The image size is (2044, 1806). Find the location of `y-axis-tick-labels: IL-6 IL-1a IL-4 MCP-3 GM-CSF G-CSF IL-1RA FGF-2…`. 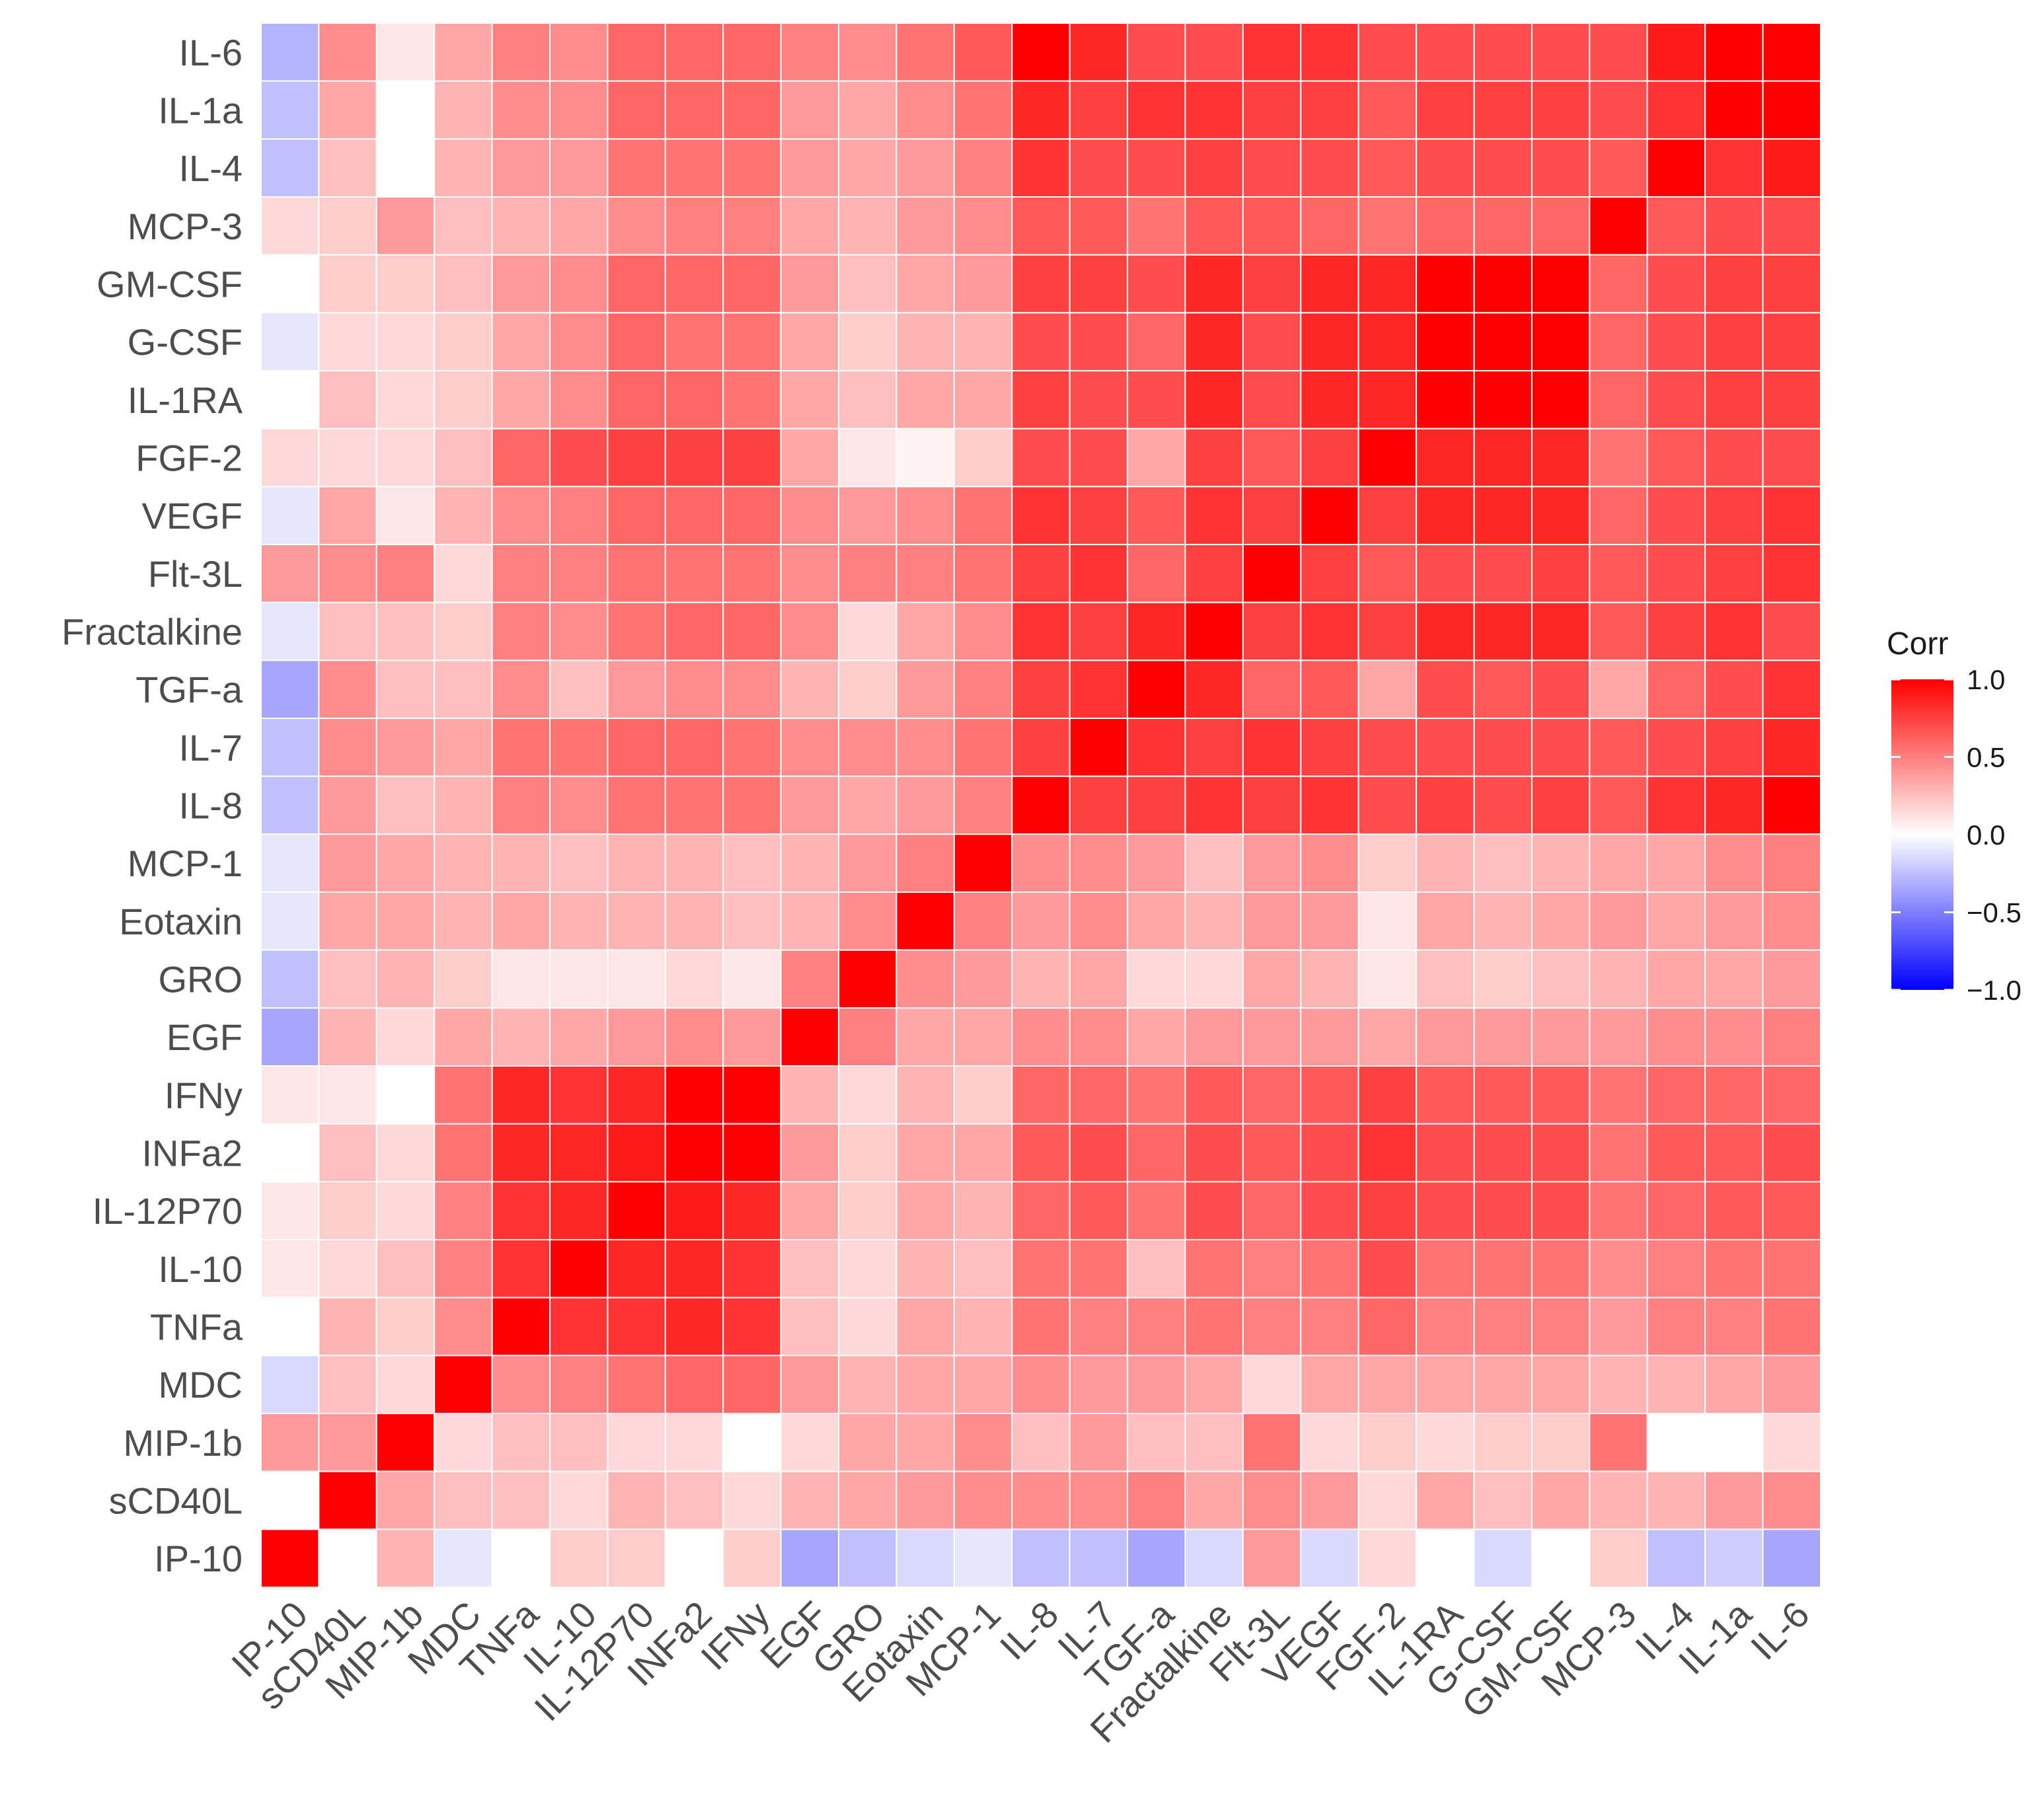

y-axis-tick-labels: IL-6 IL-1a IL-4 MCP-3 GM-CSF G-CSF IL-1RA FGF-2… is located at coordinates (152, 805).